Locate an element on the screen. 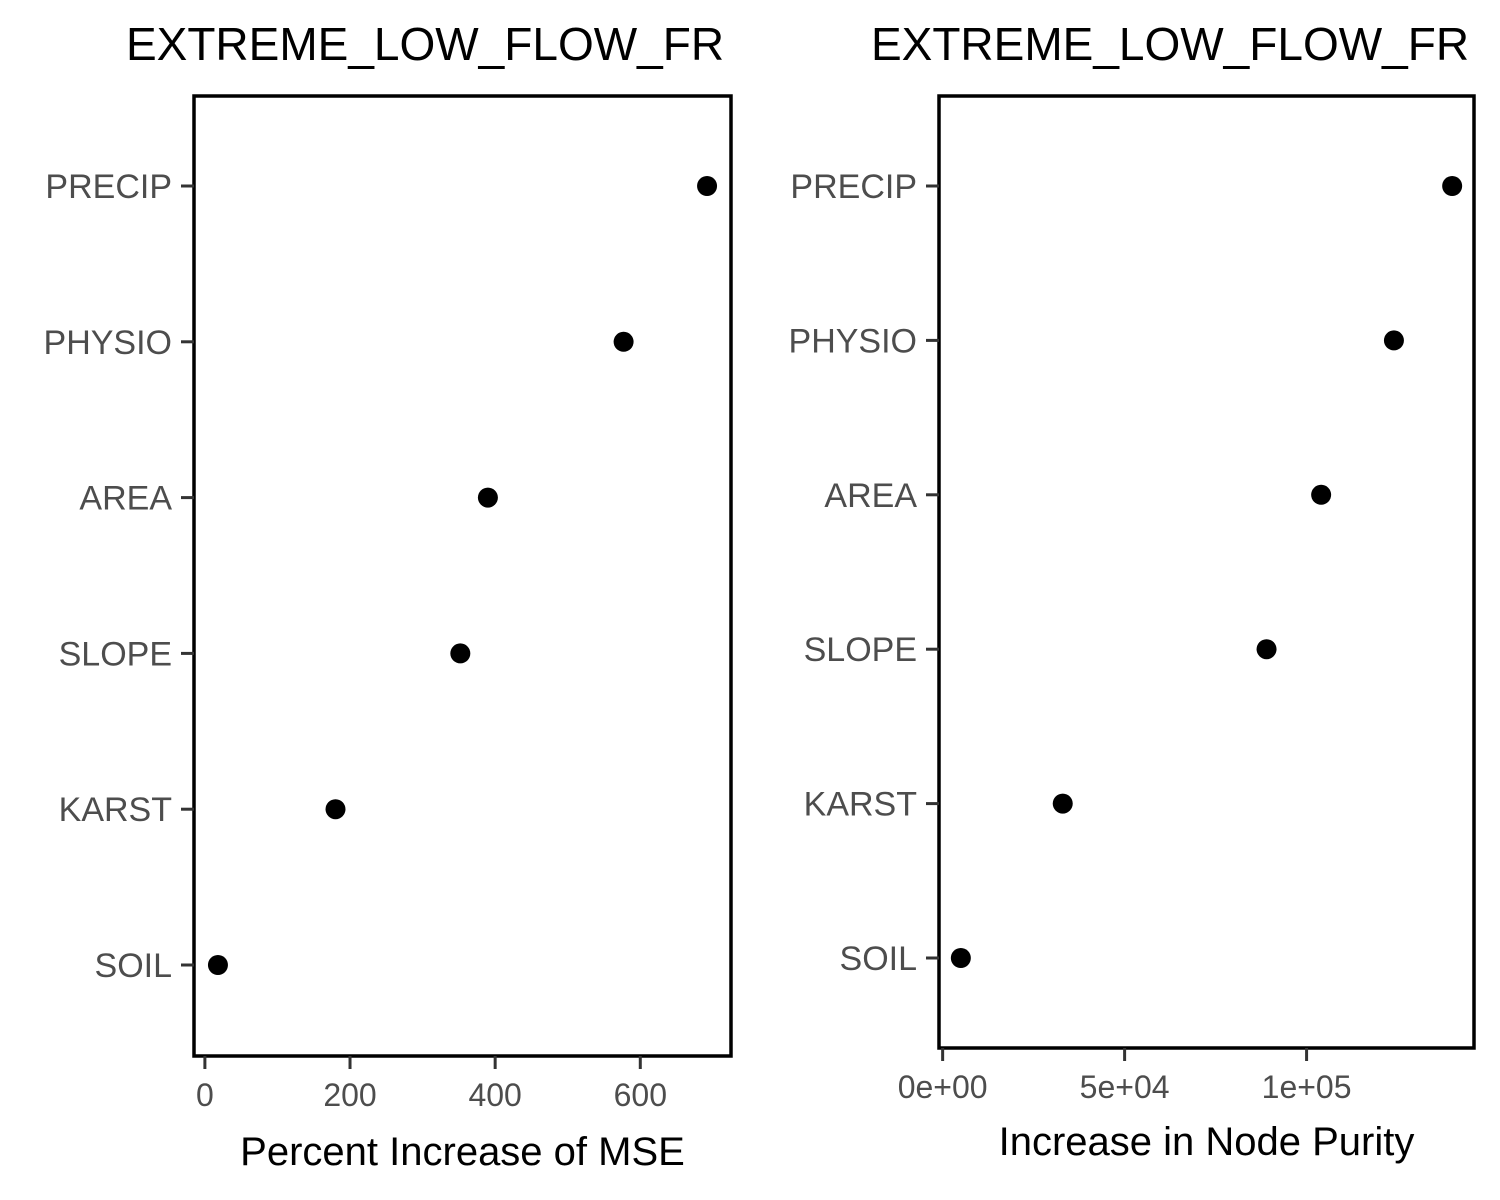  x-tick-label: 400 is located at coordinates (494, 1095).